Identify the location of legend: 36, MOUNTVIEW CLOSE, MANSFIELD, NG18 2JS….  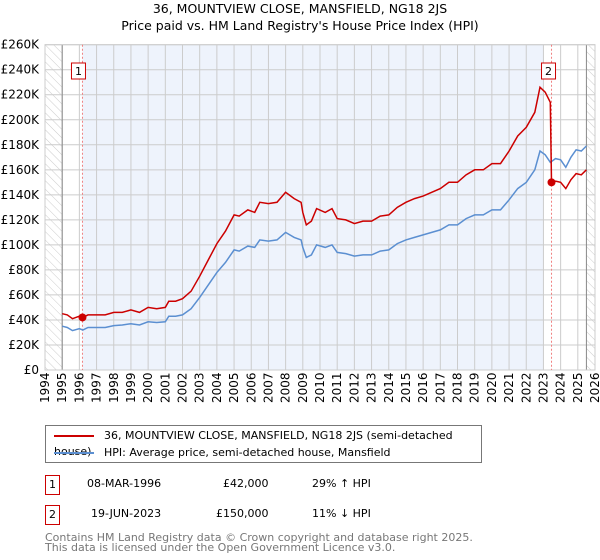
(263, 444).